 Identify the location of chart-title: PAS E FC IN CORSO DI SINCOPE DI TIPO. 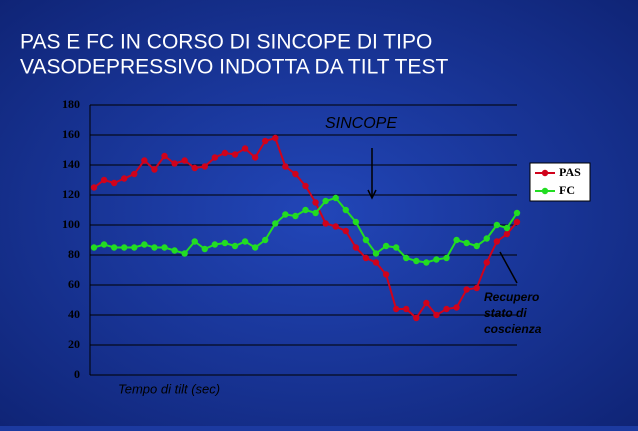
(226, 42).